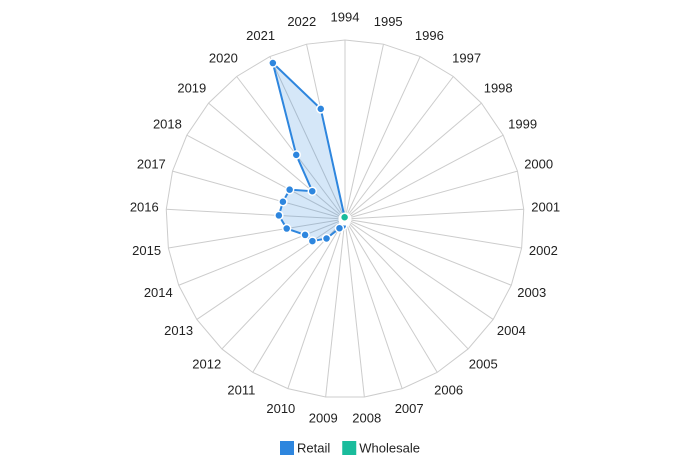  I want to click on category-label: 2006, so click(448, 390).